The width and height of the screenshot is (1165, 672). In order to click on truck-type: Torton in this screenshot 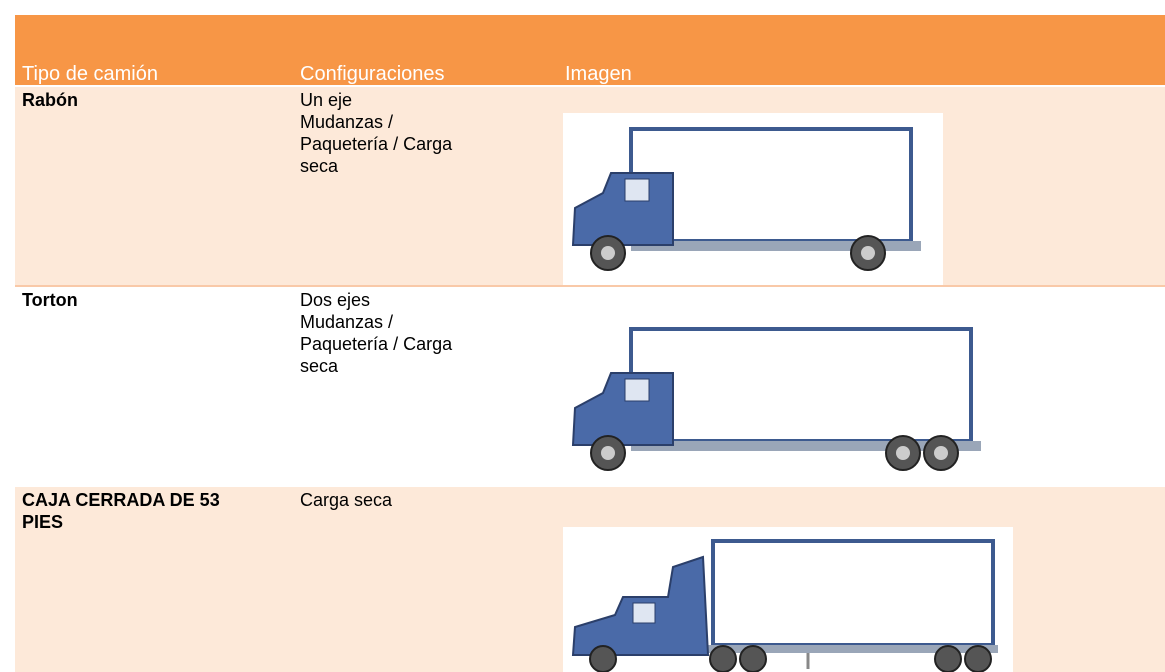, I will do `click(50, 300)`.